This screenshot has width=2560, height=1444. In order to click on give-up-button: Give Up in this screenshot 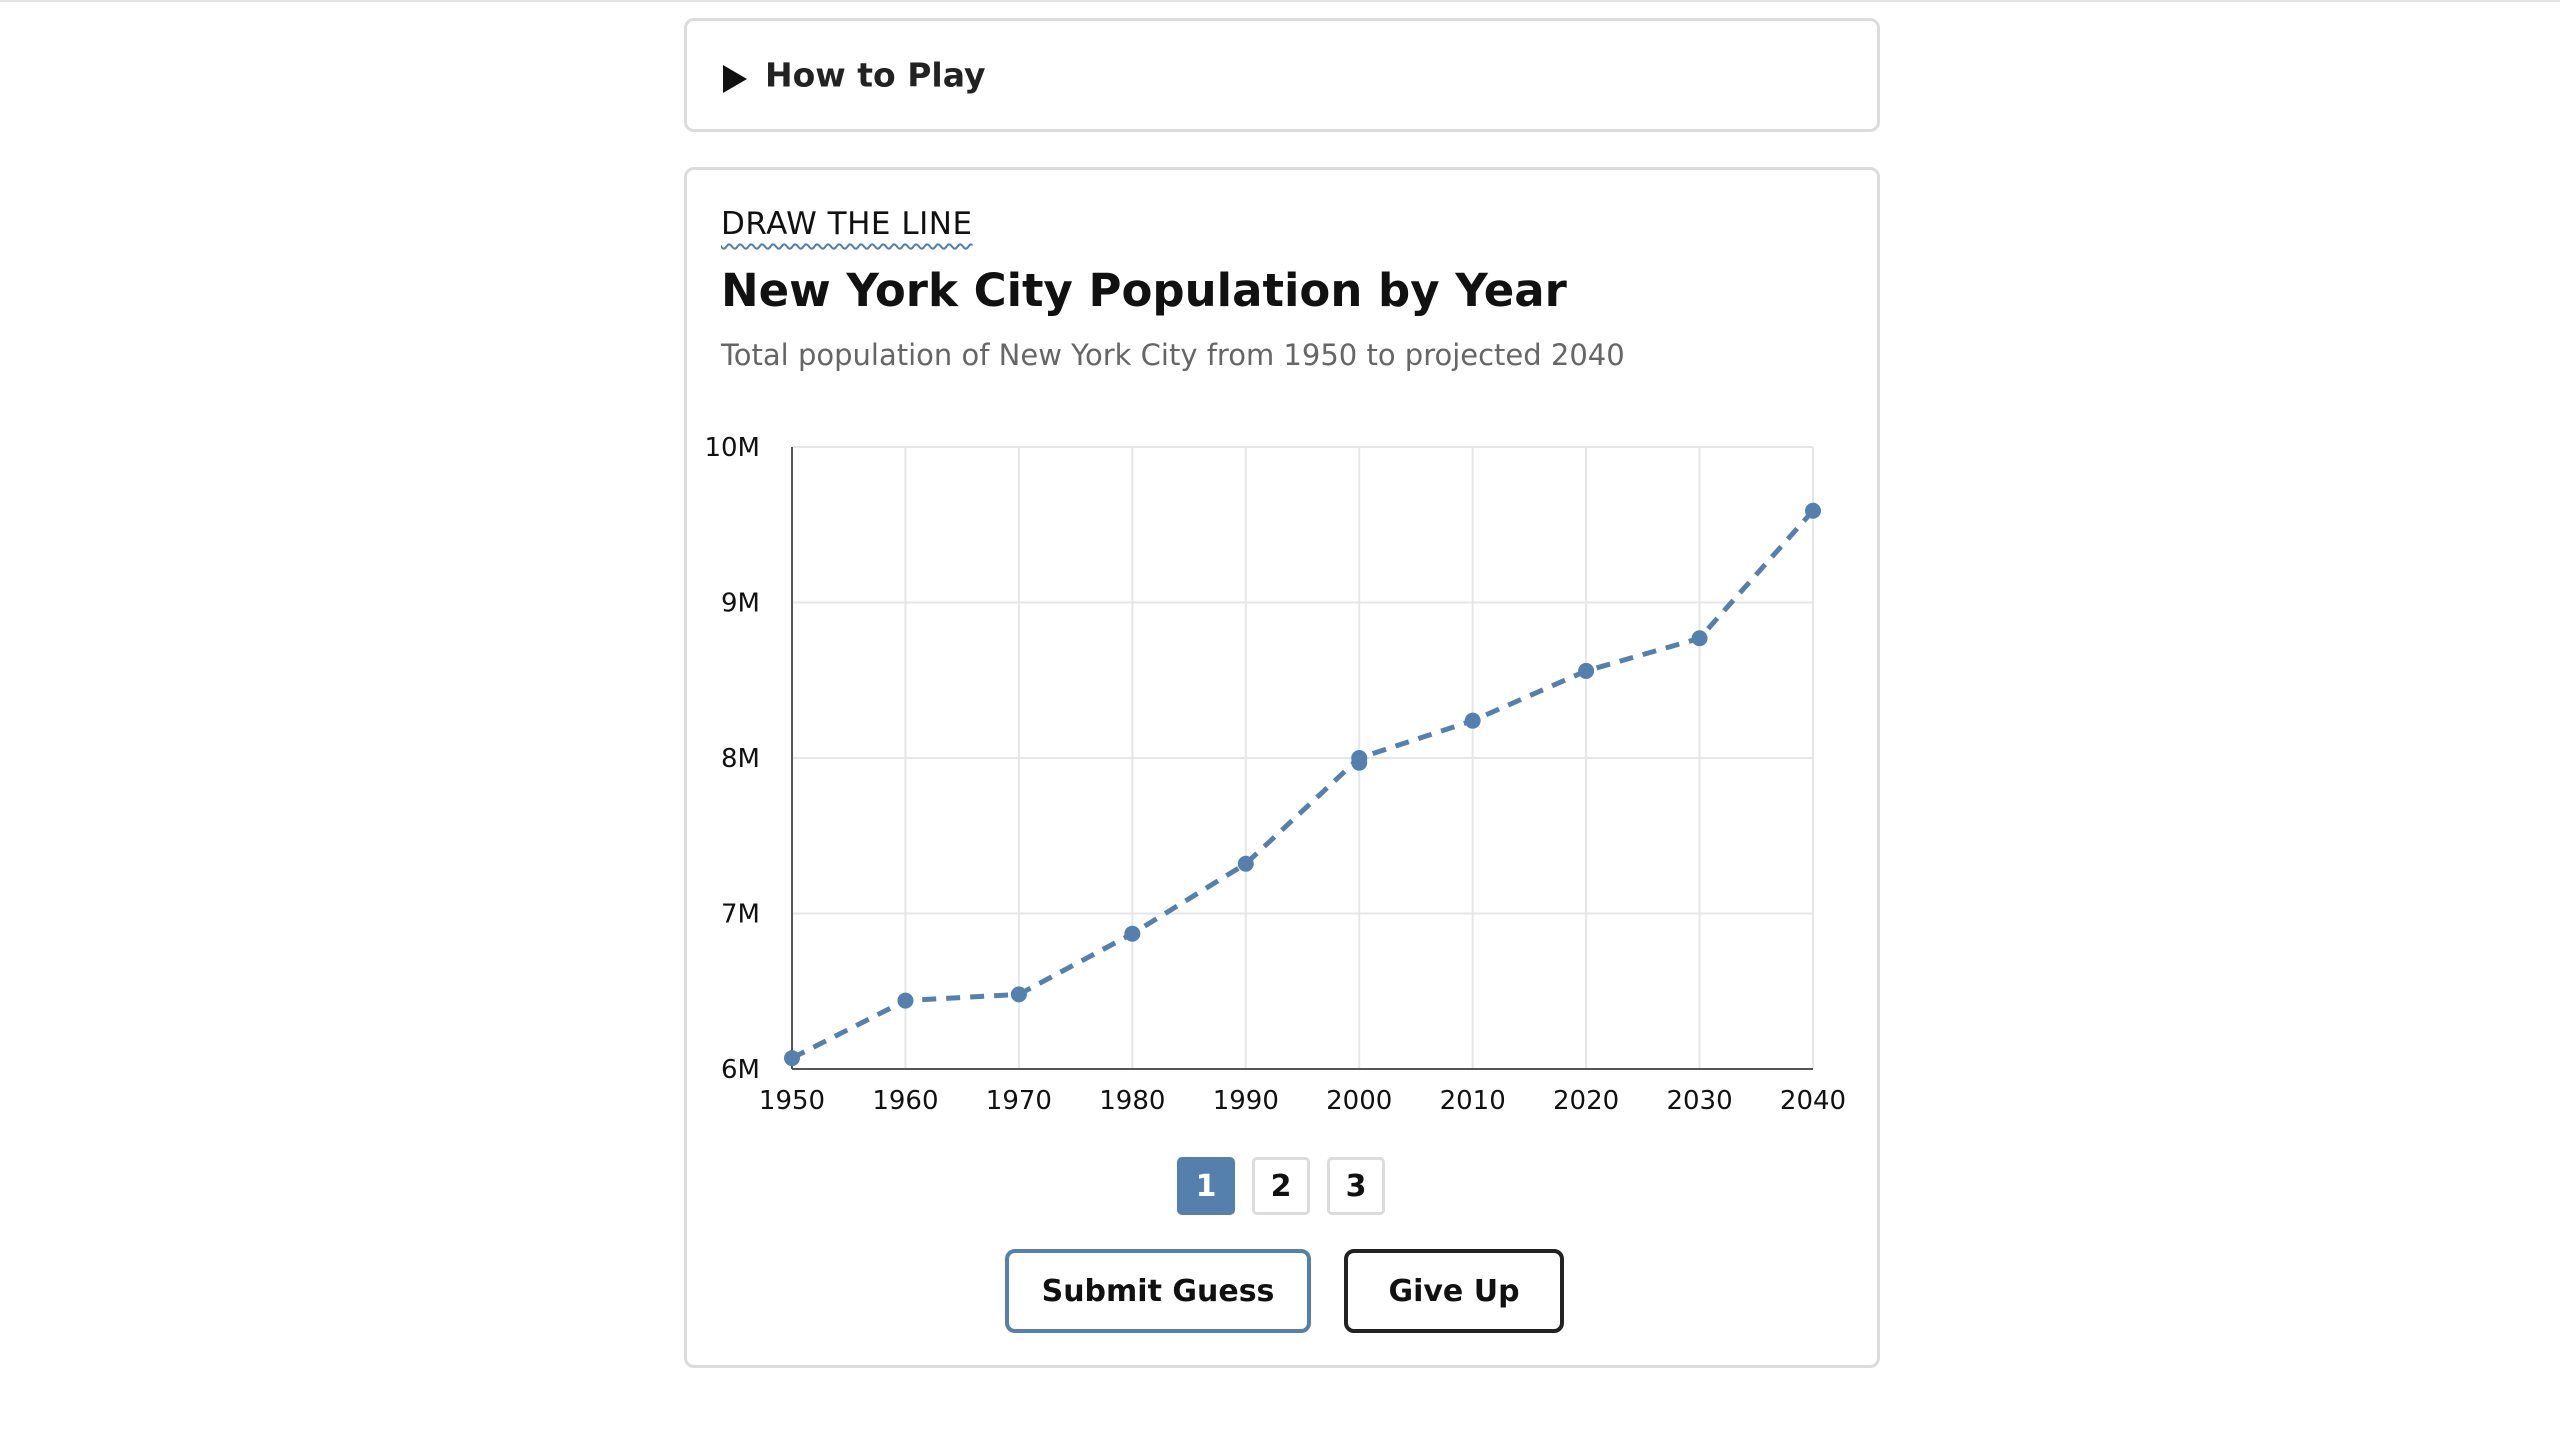, I will do `click(1454, 1291)`.